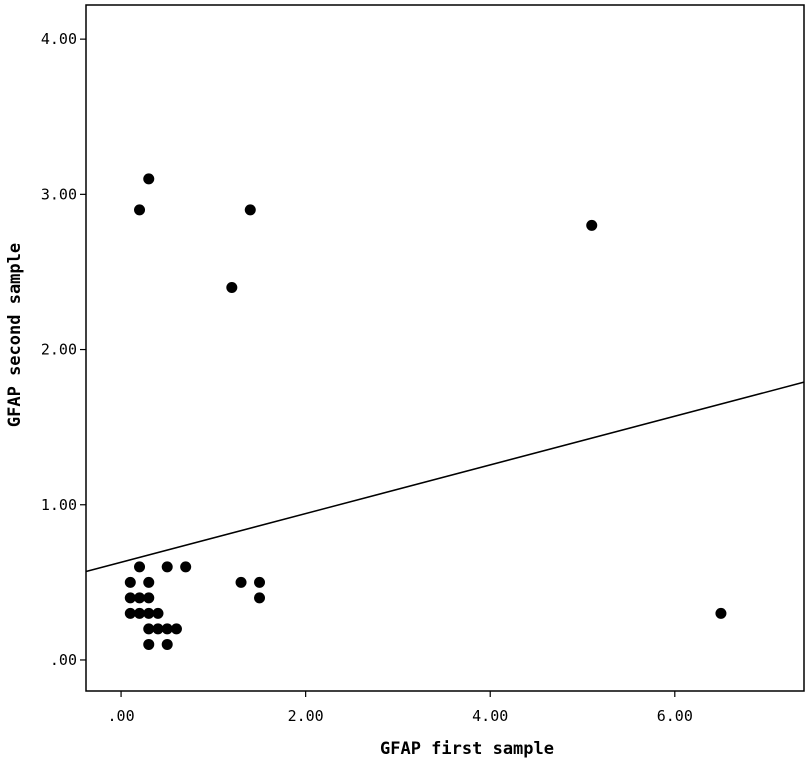  What do you see at coordinates (59, 39) in the screenshot?
I see `y-tick-label: 4.00` at bounding box center [59, 39].